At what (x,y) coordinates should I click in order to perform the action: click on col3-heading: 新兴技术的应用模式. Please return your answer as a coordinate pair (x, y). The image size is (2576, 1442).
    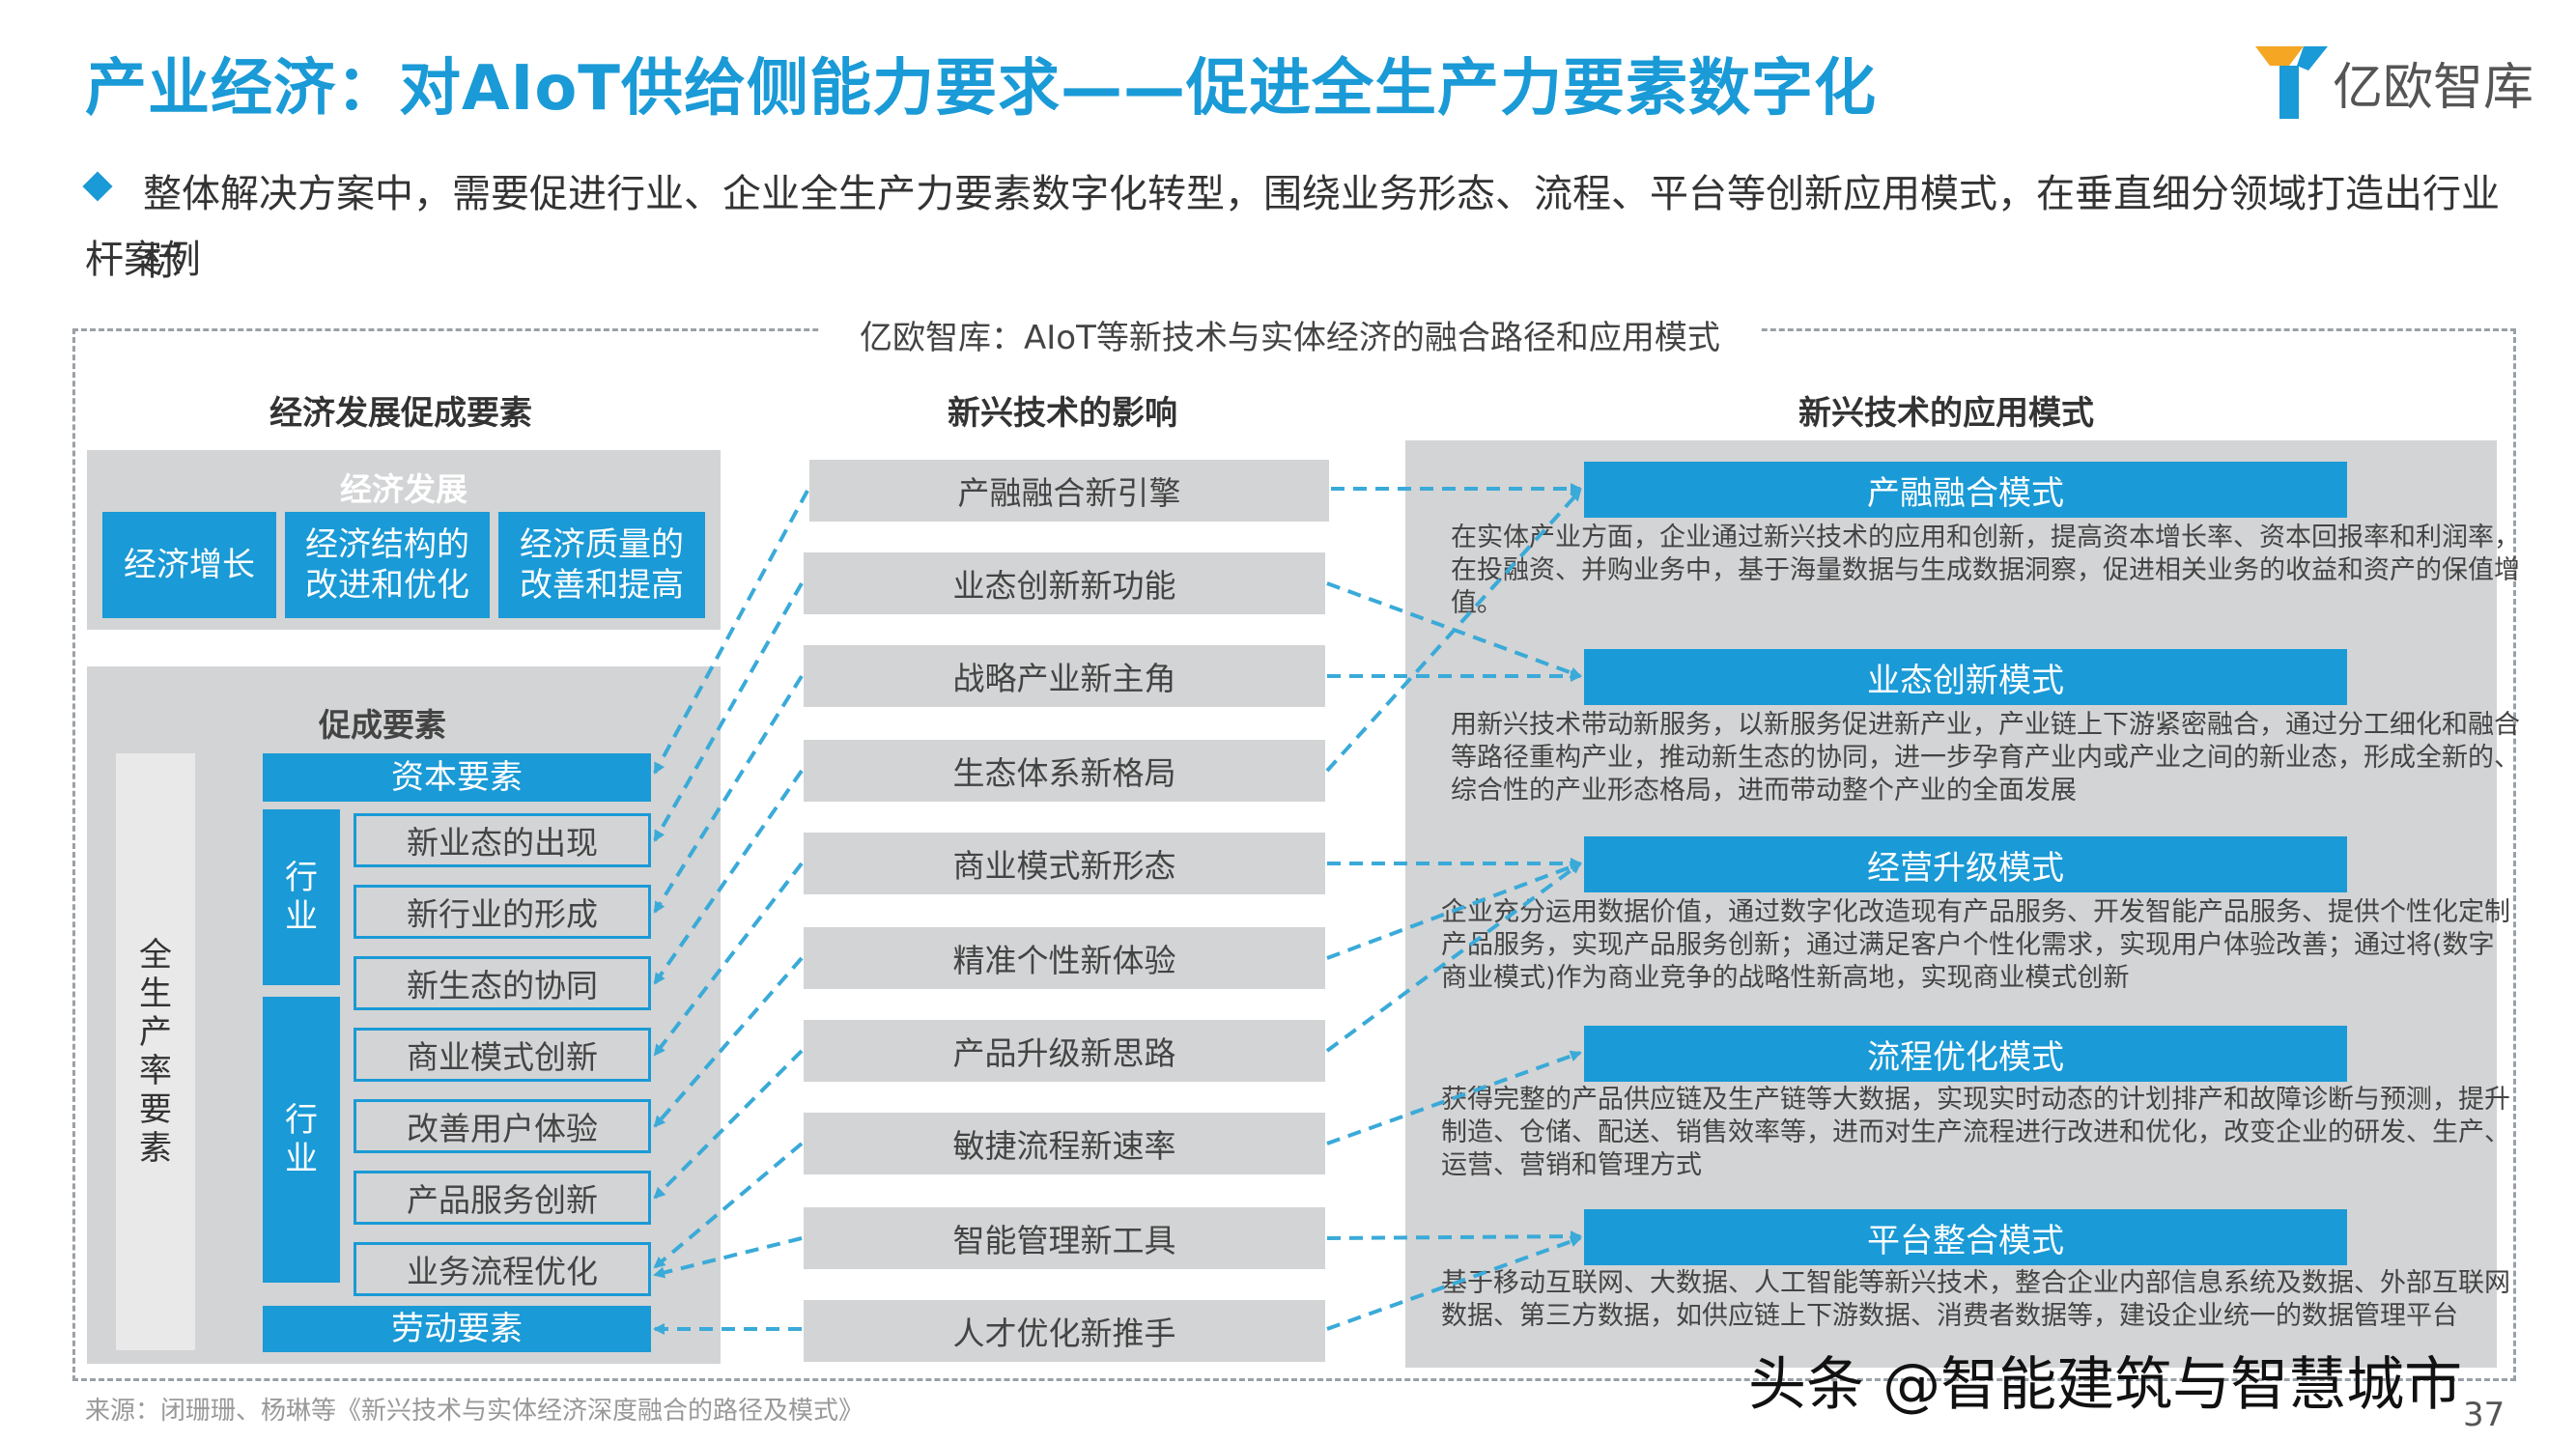
    Looking at the image, I should click on (1946, 414).